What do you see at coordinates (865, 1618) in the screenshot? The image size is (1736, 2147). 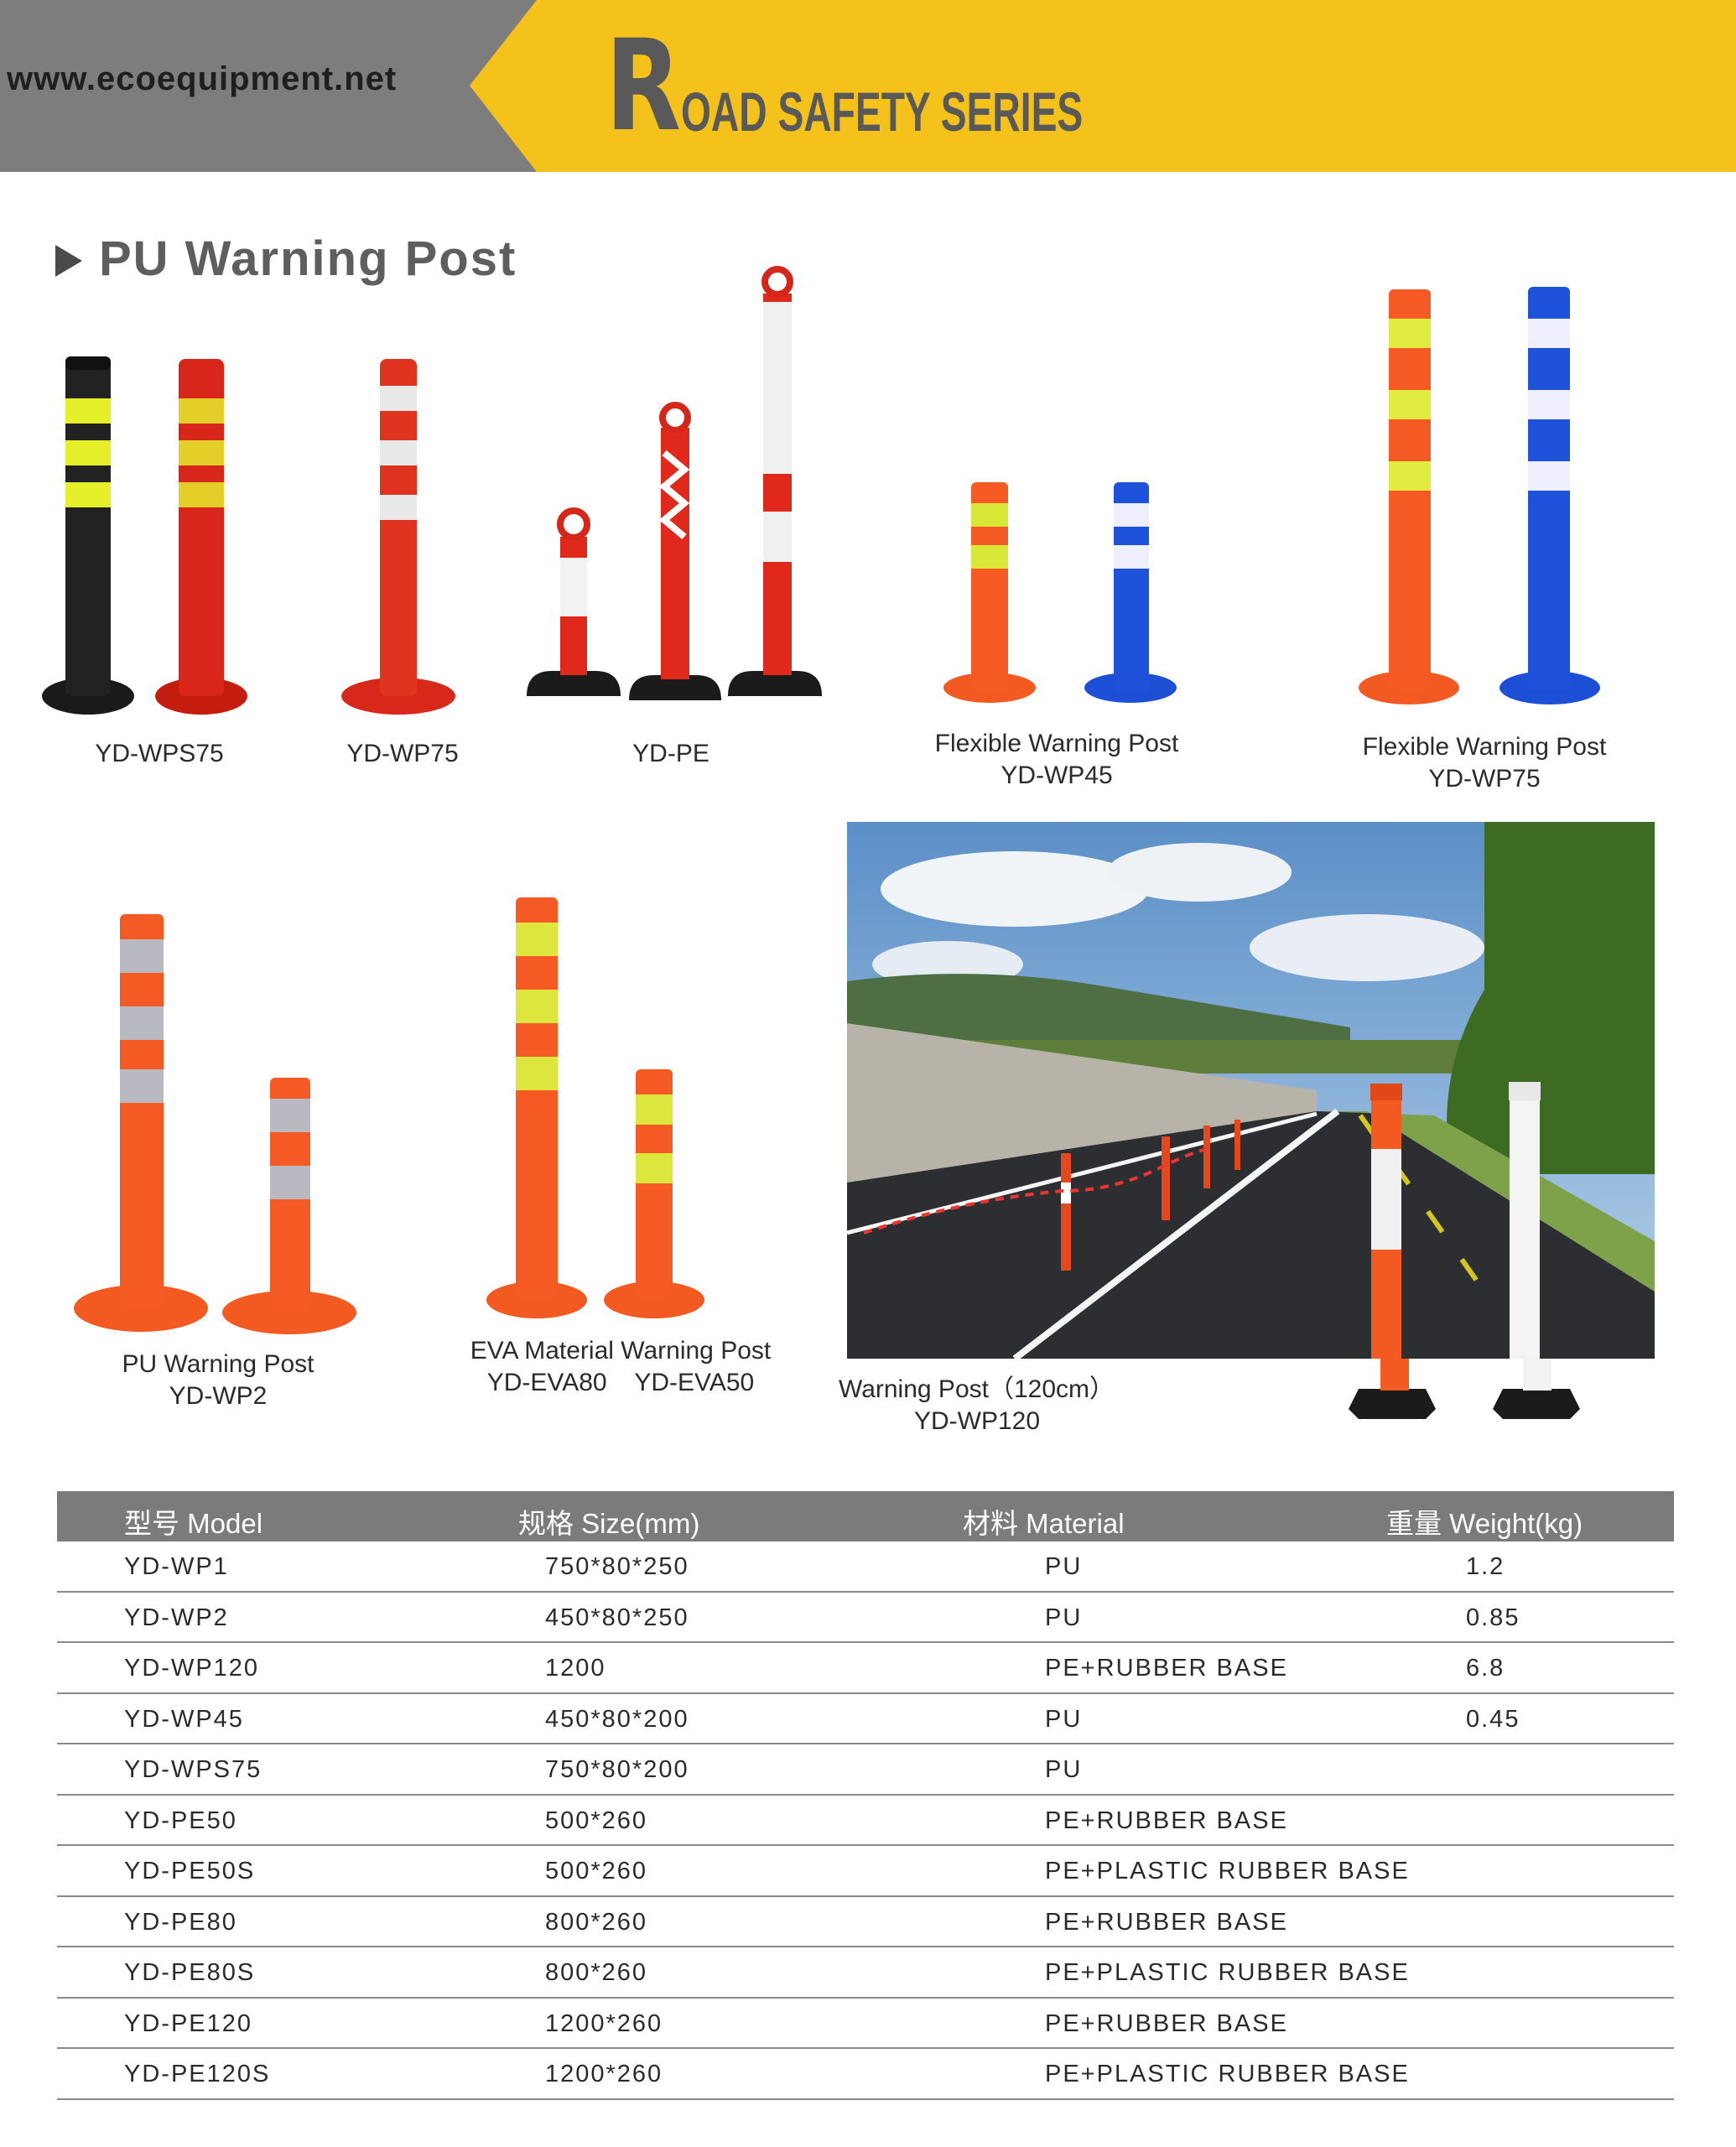 I see `table-row: YD-WP2 450*80*250 PU 0.85` at bounding box center [865, 1618].